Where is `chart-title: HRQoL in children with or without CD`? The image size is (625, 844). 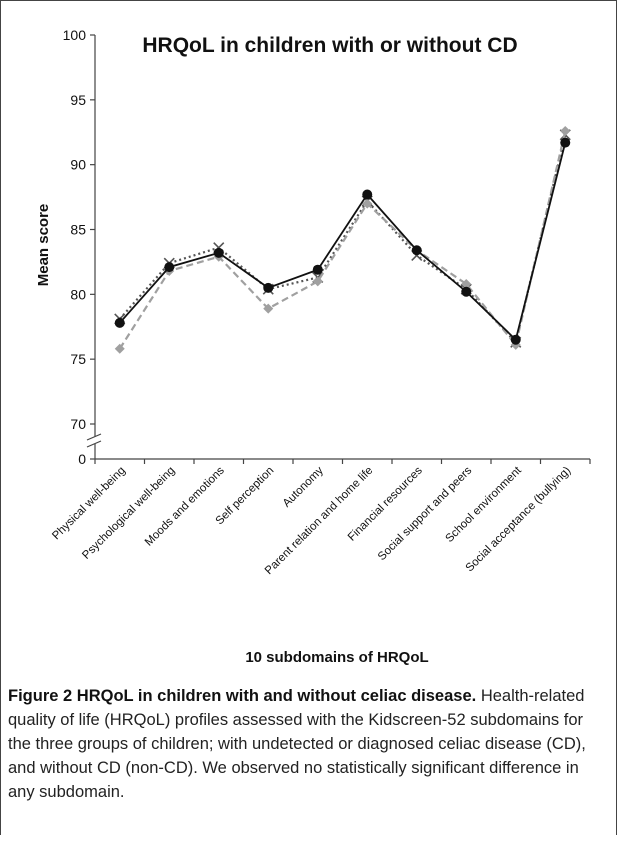 chart-title: HRQoL in children with or without CD is located at coordinates (329, 45).